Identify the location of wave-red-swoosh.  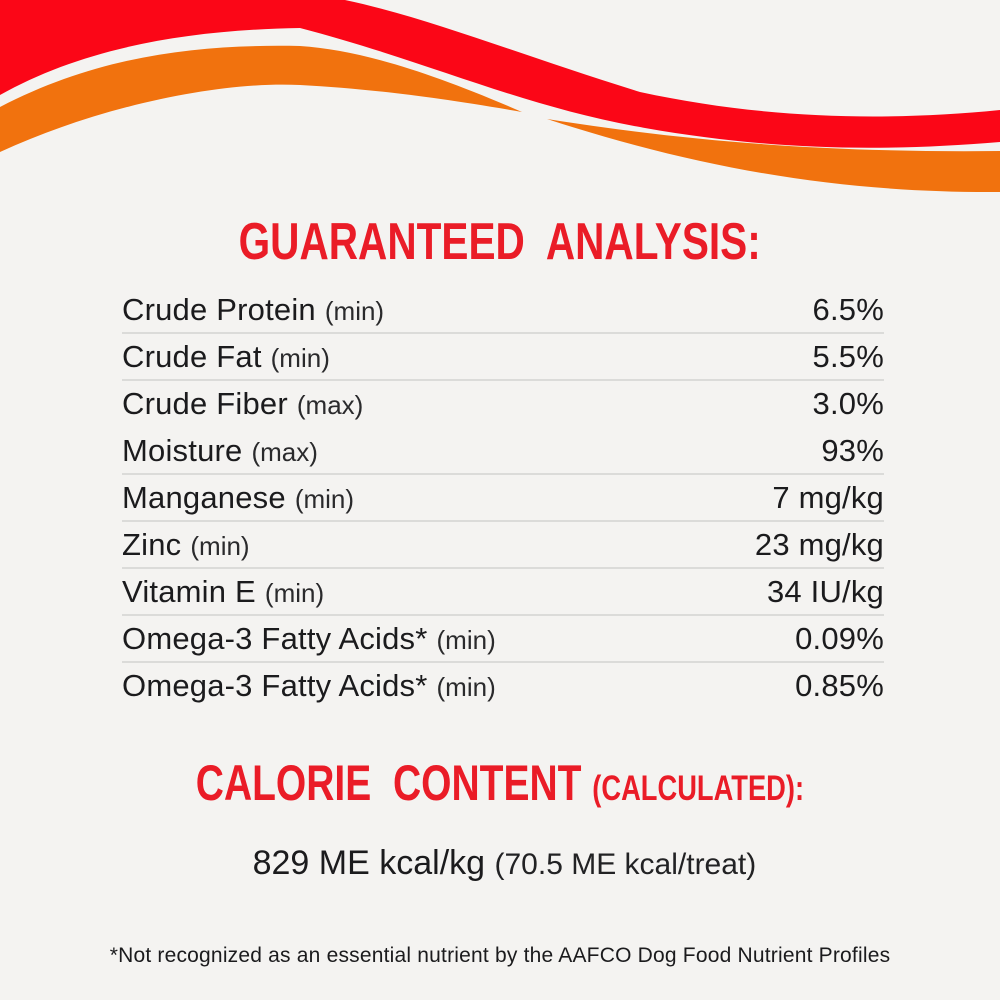
(500, 74).